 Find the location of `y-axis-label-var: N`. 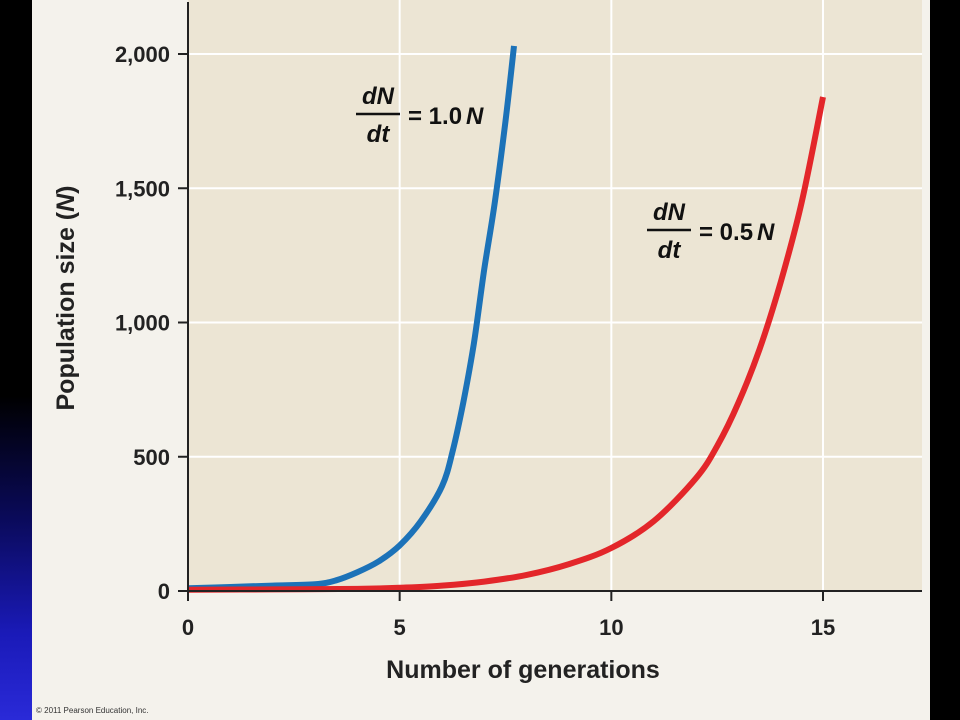

y-axis-label-var: N is located at coordinates (66, 202).